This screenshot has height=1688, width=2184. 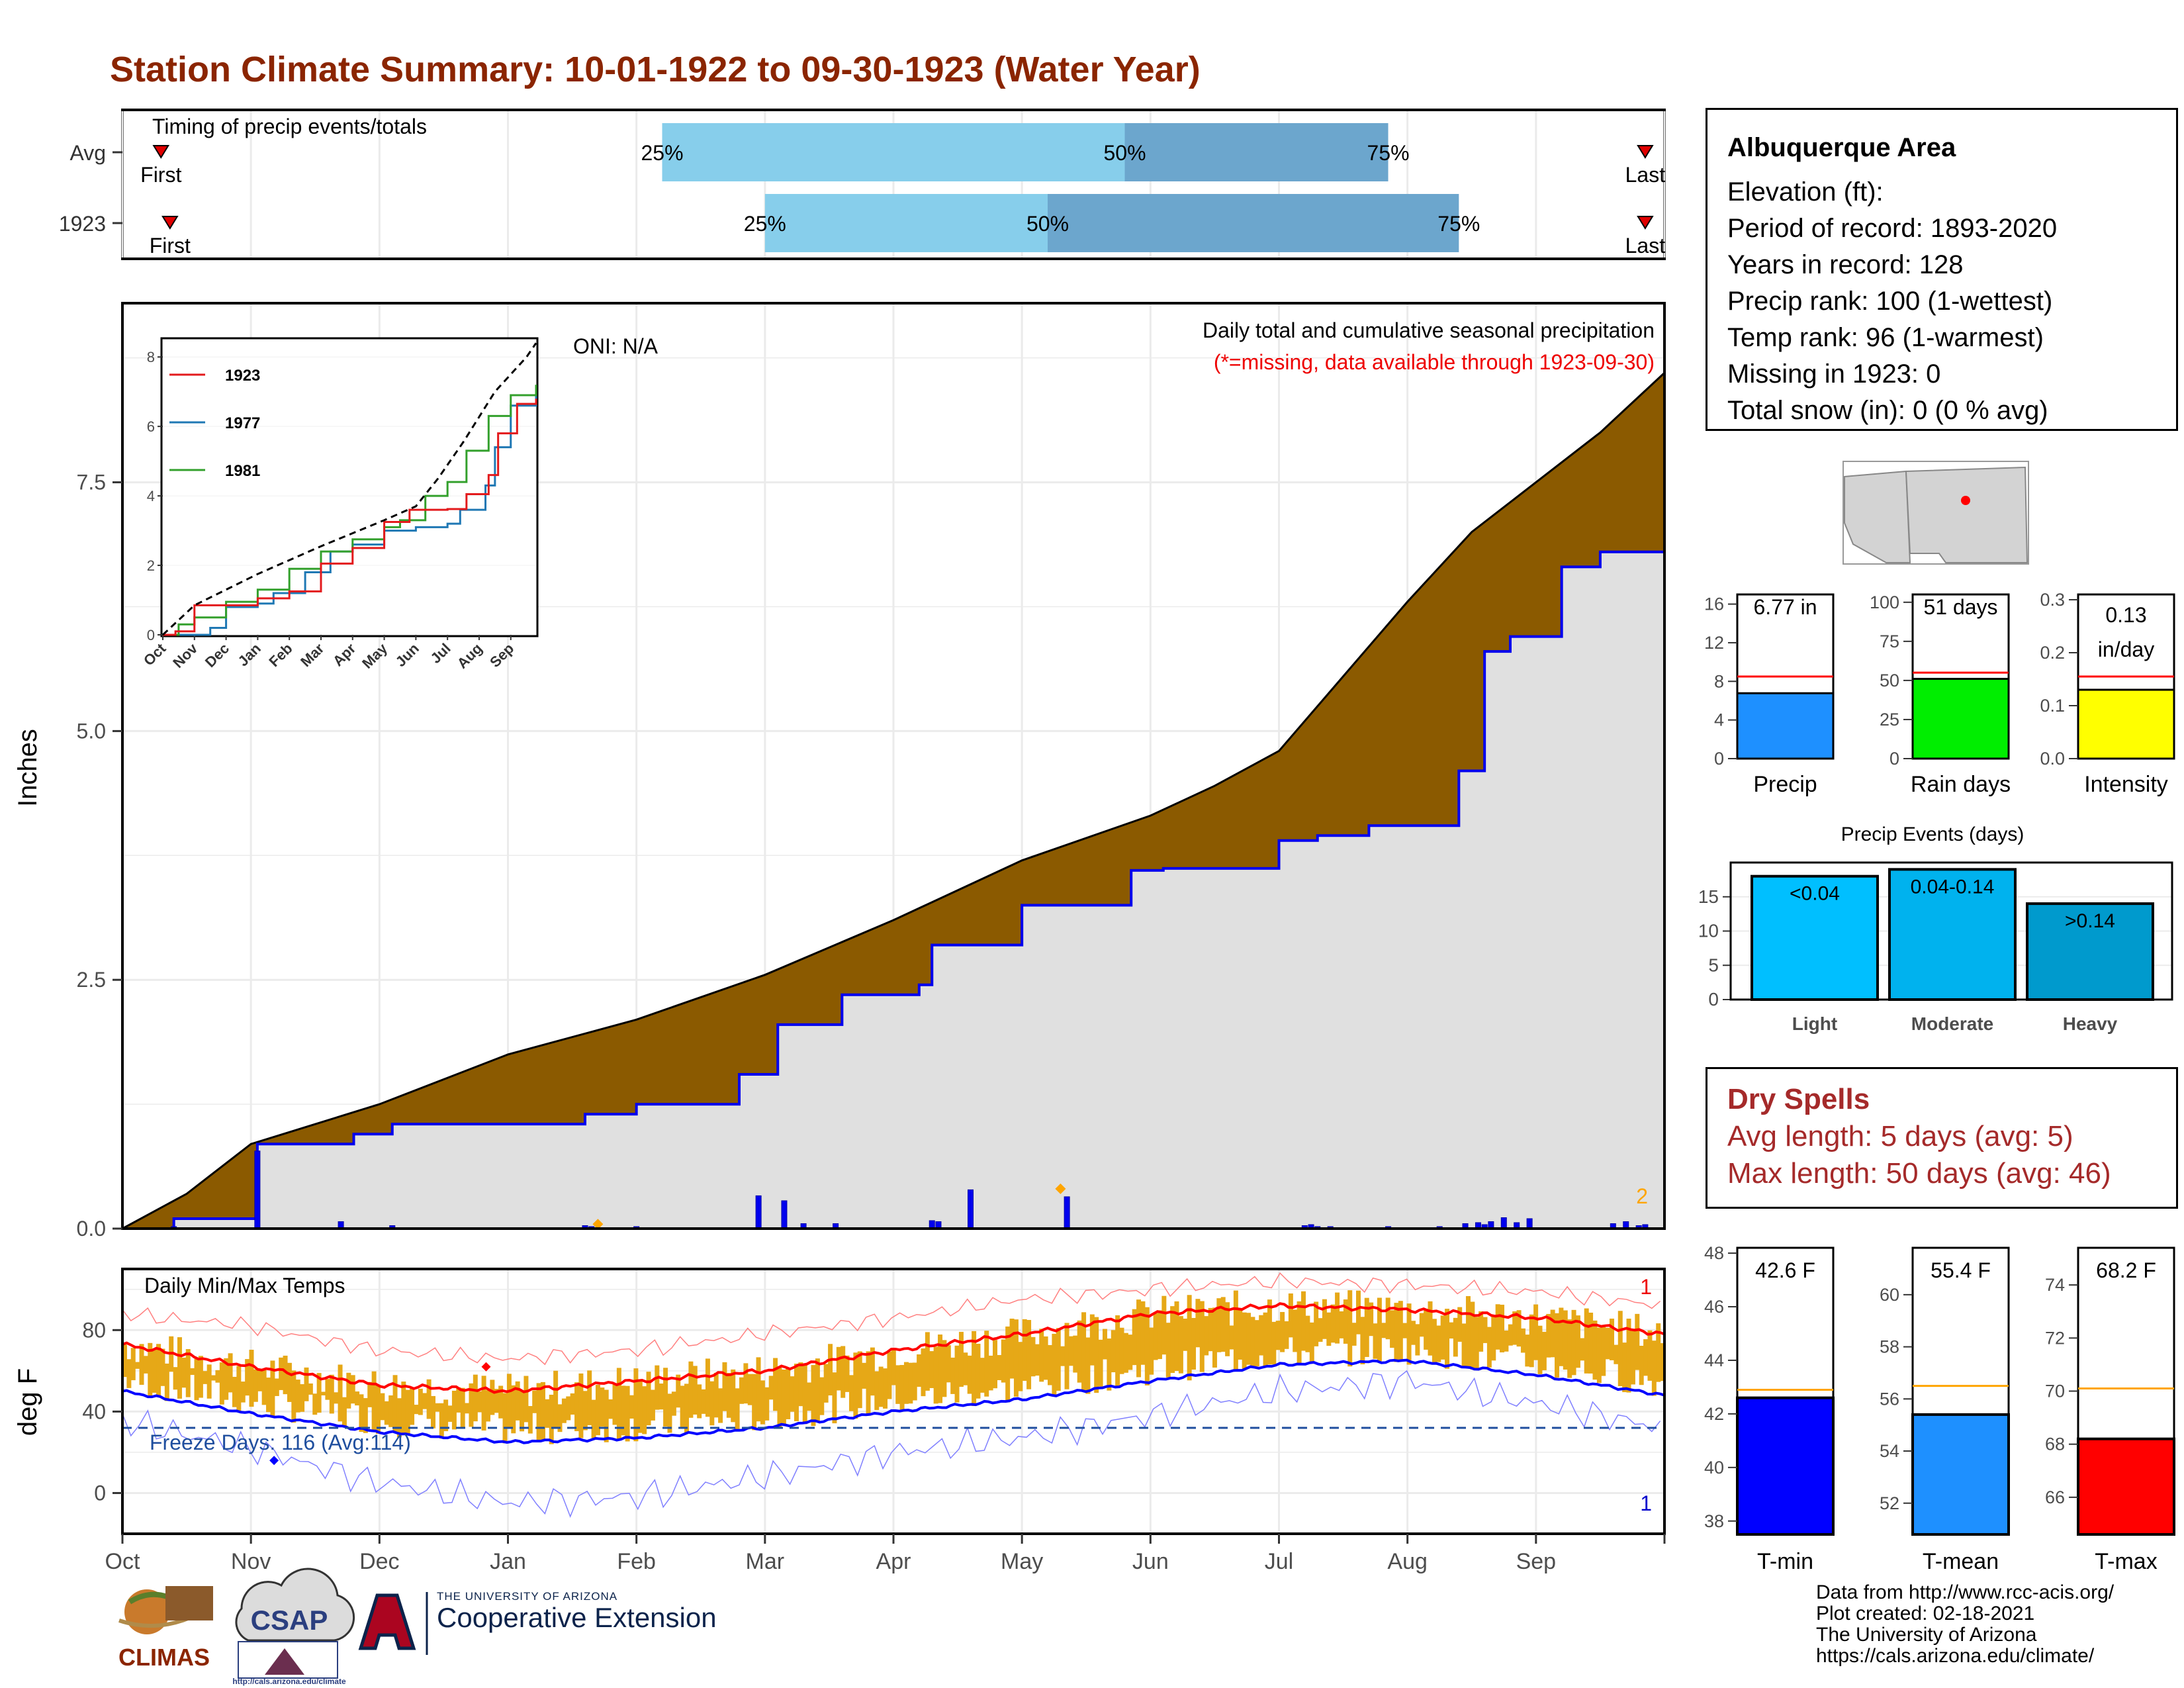 I want to click on summary-y-tick-label: 50, so click(x=1889, y=680).